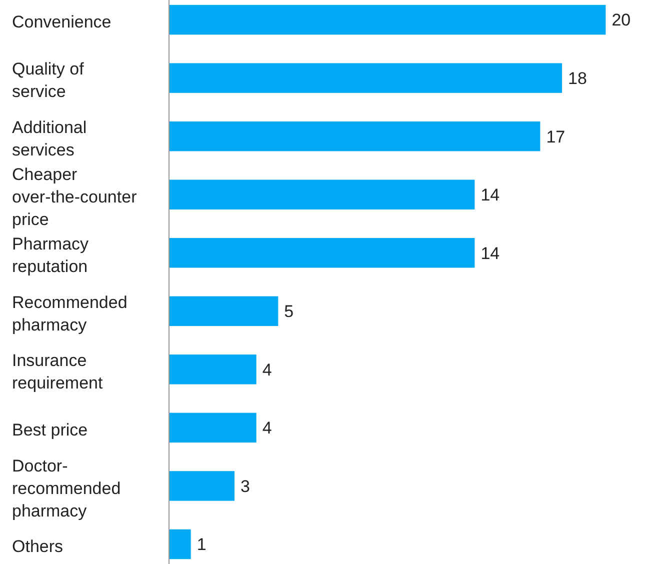 The height and width of the screenshot is (564, 645). Describe the element at coordinates (201, 544) in the screenshot. I see `data-label: 1` at that location.